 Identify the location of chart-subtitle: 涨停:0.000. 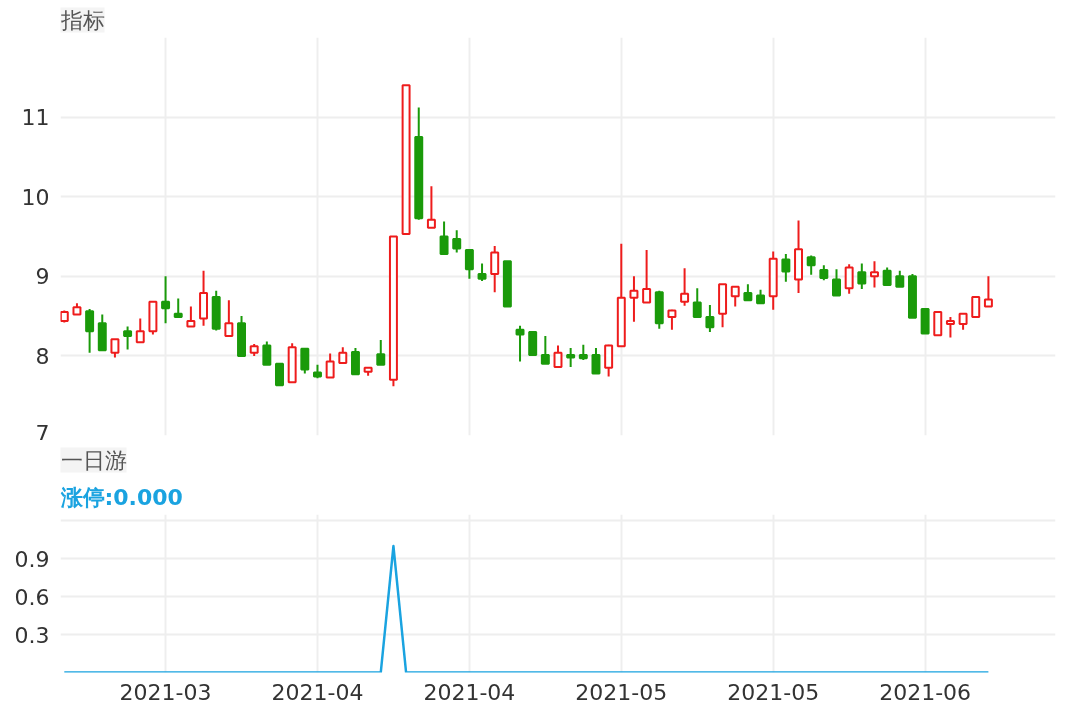
(121, 497).